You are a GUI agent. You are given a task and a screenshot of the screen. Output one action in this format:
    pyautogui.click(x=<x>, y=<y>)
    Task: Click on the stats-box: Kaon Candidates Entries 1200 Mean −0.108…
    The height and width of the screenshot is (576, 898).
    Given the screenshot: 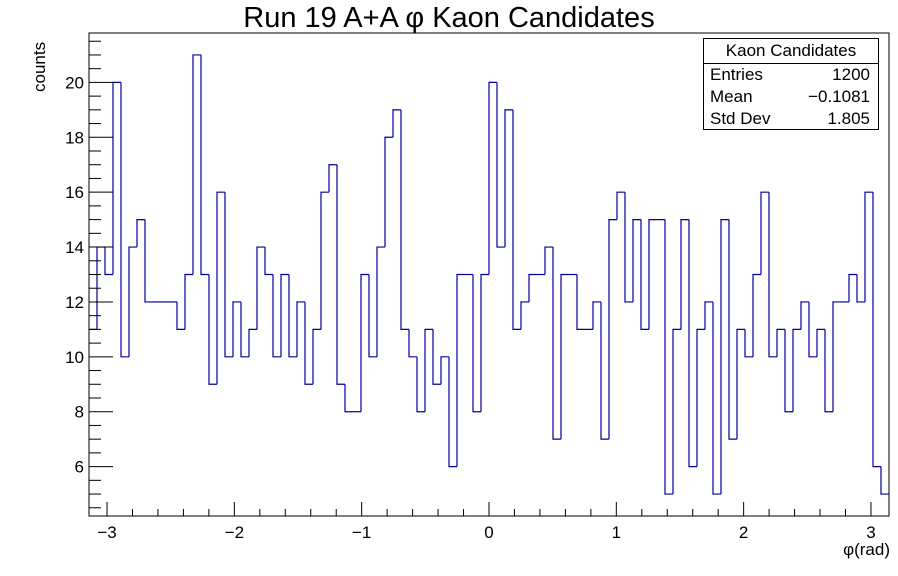 What is the action you would take?
    pyautogui.click(x=791, y=84)
    